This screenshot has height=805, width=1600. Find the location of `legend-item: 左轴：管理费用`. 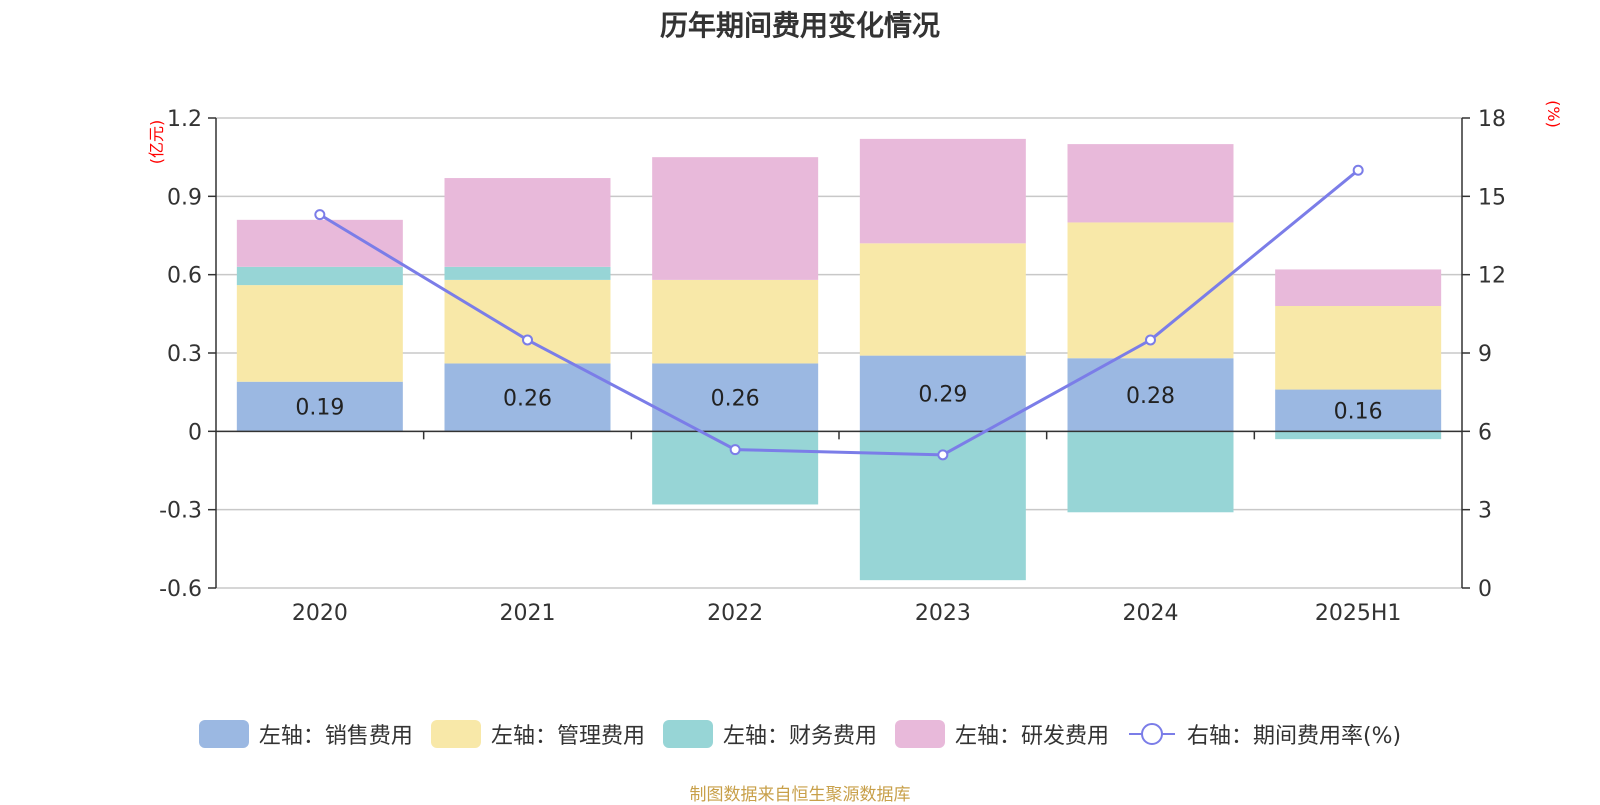

legend-item: 左轴：管理费用 is located at coordinates (537, 734).